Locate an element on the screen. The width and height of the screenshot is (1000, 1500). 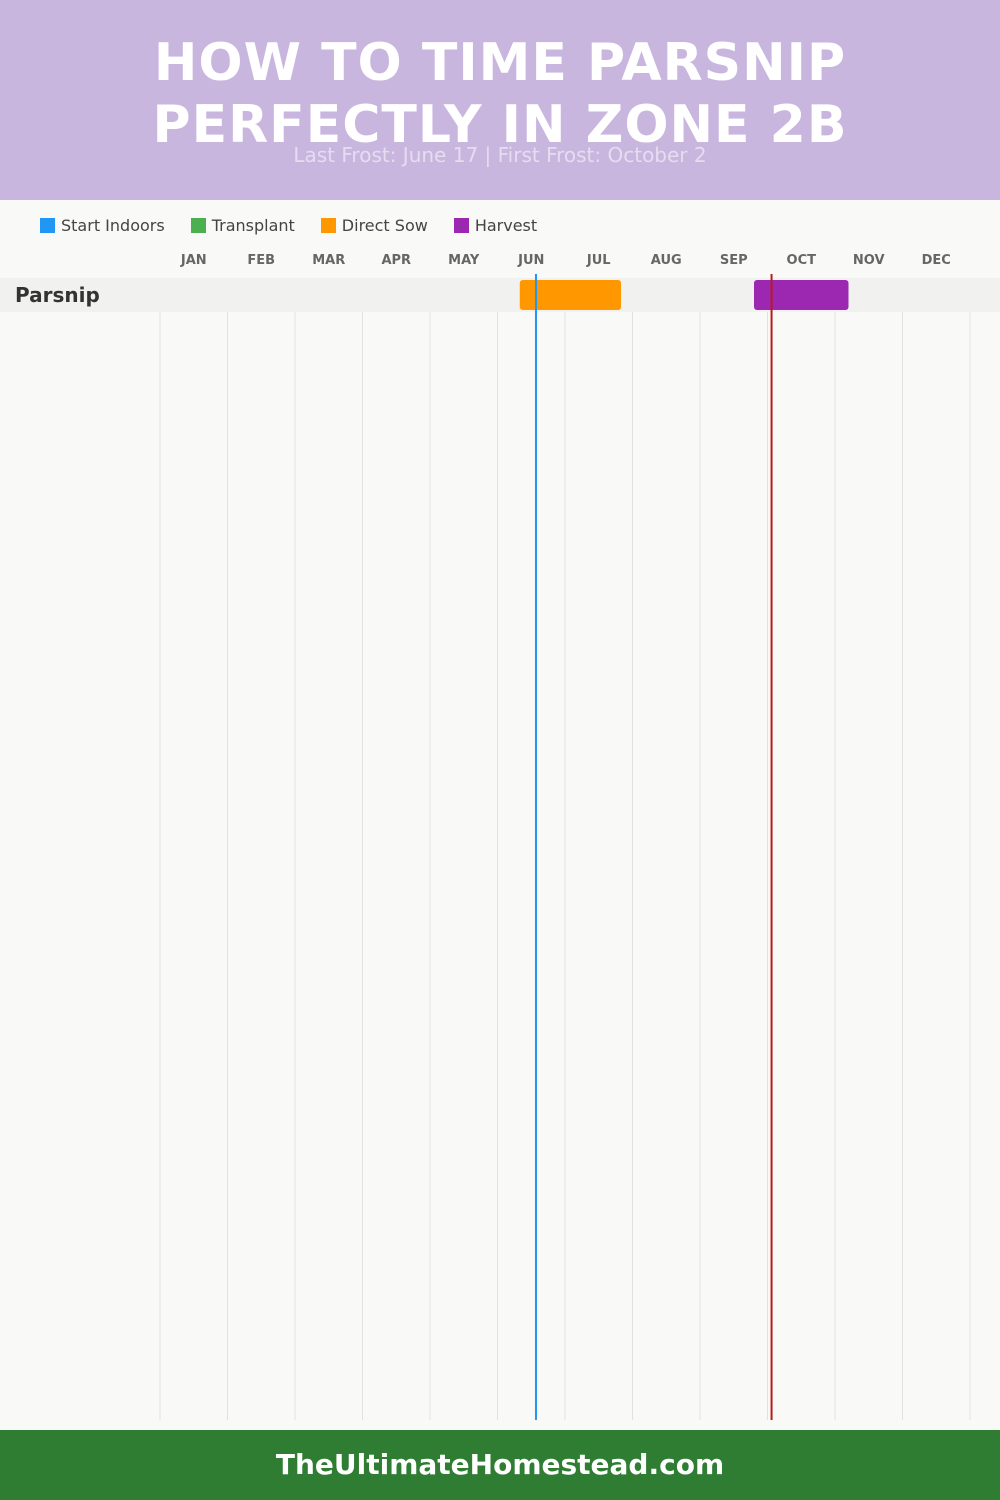
month-label: FEB is located at coordinates (261, 260).